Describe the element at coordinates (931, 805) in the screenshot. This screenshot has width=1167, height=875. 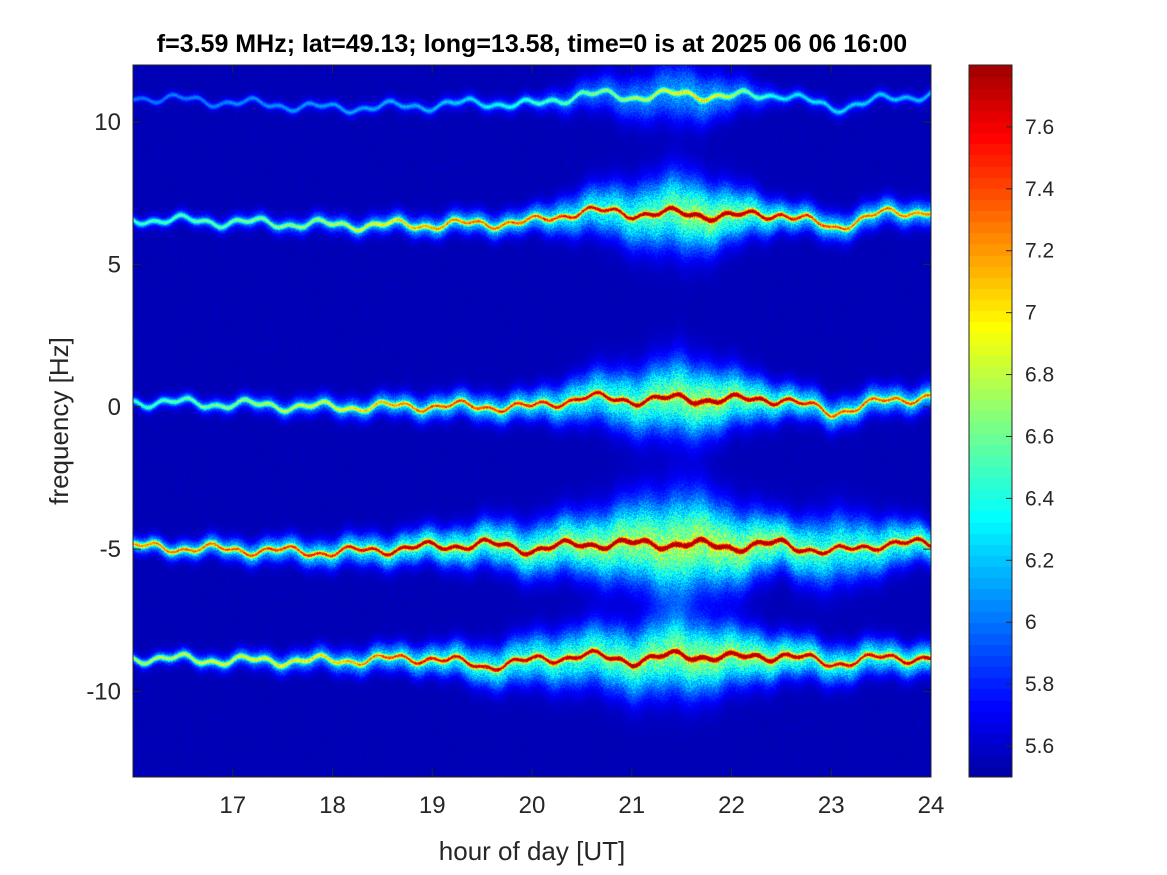
I see `x-tick-label: 24` at that location.